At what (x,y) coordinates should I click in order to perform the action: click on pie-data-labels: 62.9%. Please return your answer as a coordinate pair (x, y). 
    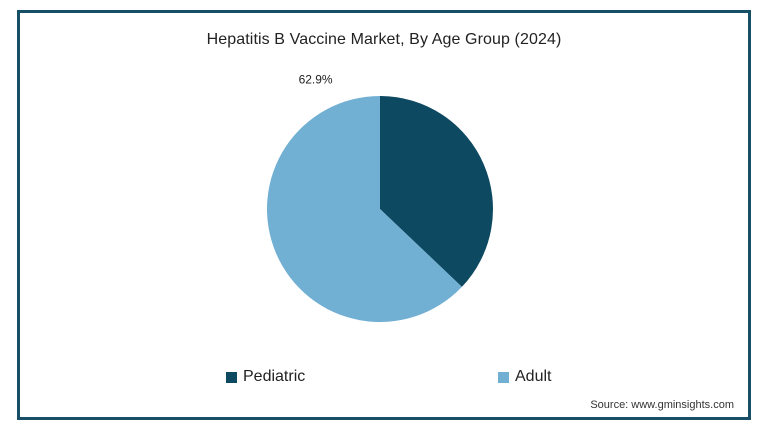
    Looking at the image, I should click on (316, 80).